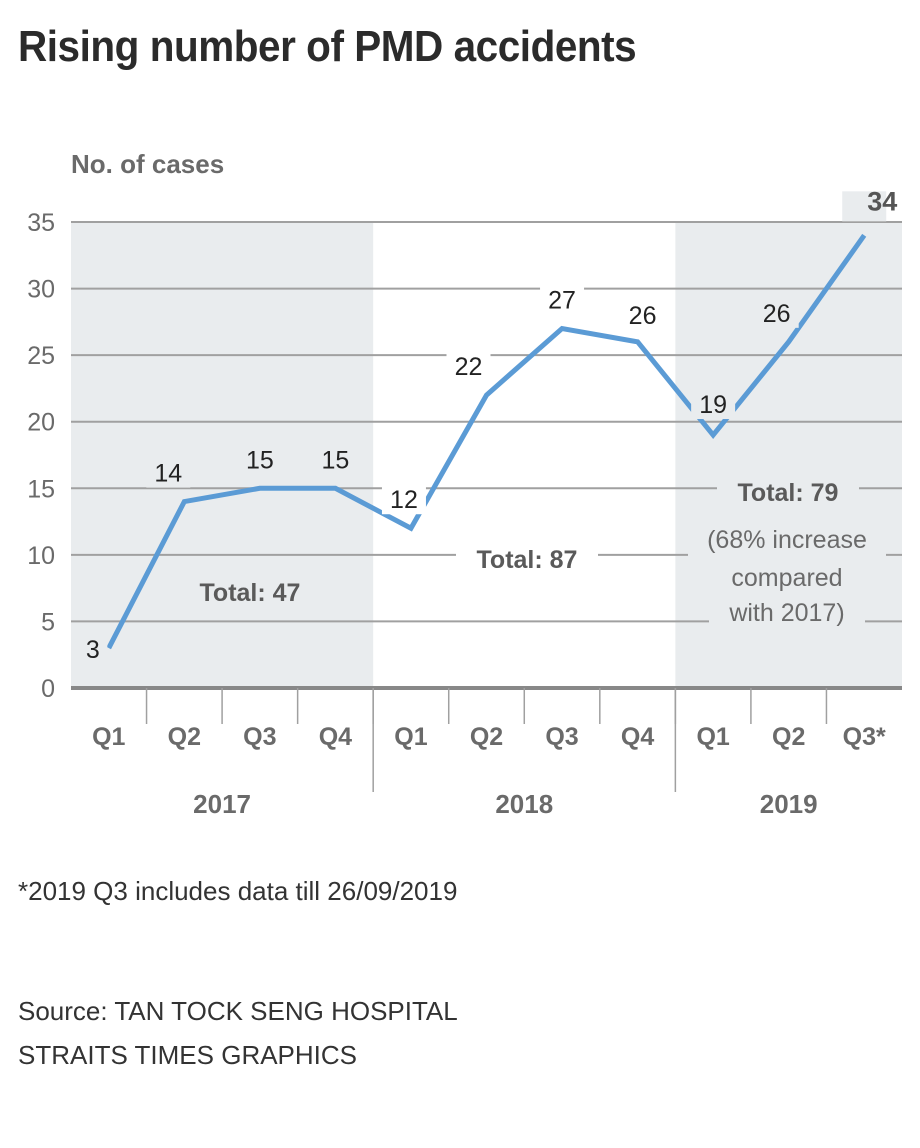  I want to click on total-annotation-2019-bg, so click(788, 493).